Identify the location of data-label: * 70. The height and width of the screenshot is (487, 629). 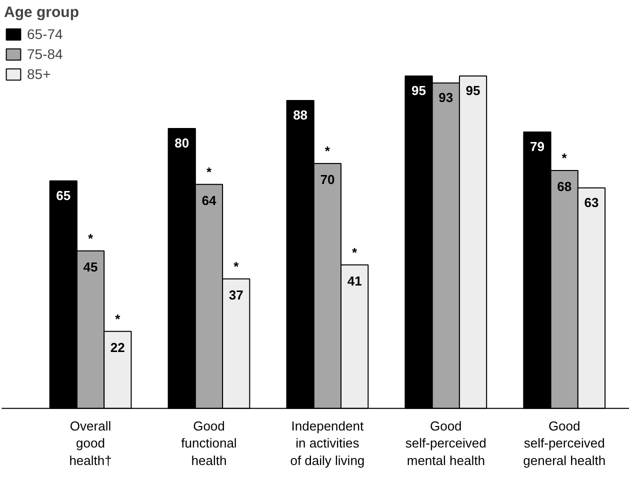
(327, 165).